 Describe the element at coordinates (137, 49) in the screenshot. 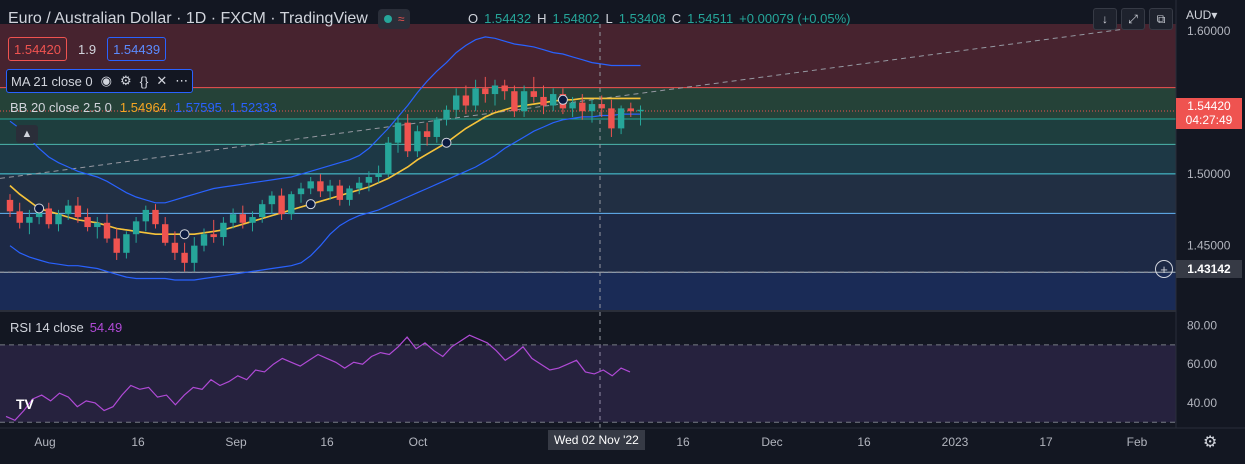

I see `buy-price-button: 1.54439` at that location.